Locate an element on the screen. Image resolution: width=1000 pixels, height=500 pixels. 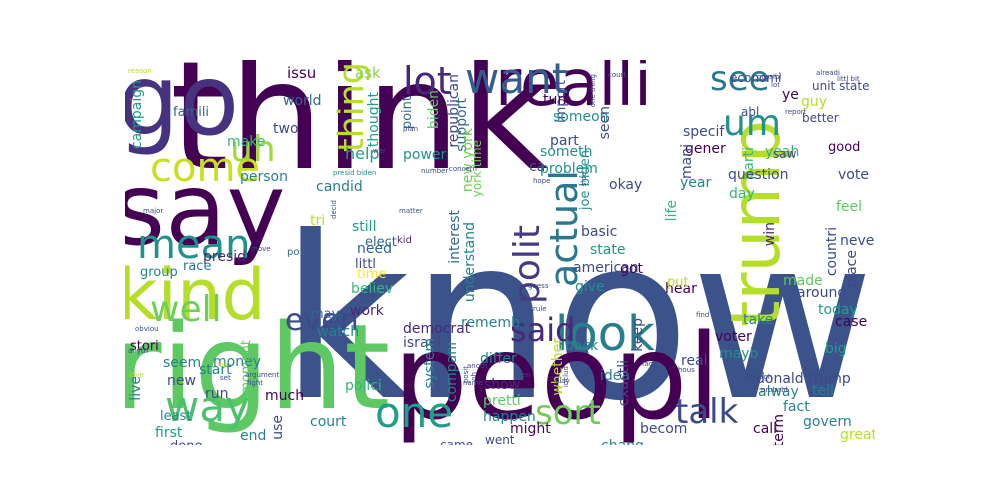
cloud-word: tell is located at coordinates (823, 391).